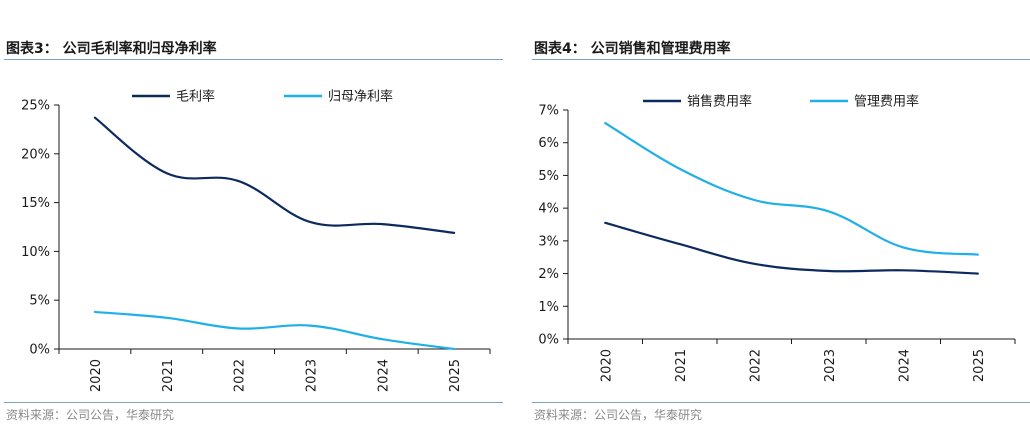 The width and height of the screenshot is (1030, 428). What do you see at coordinates (632, 49) in the screenshot?
I see `chart-title: 图表4： 公司销售和管理费用率` at bounding box center [632, 49].